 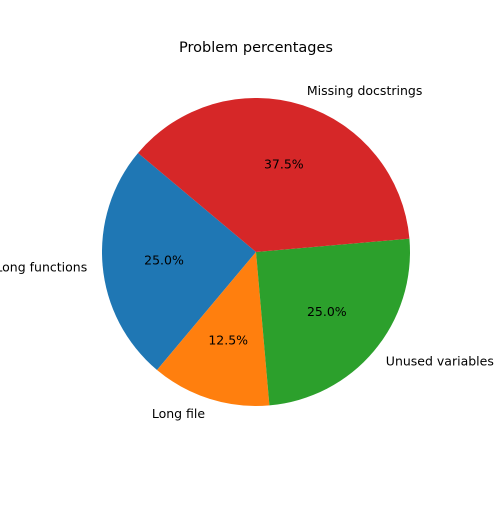 What do you see at coordinates (327, 311) in the screenshot?
I see `pct-label-unused-variables: 25.0%` at bounding box center [327, 311].